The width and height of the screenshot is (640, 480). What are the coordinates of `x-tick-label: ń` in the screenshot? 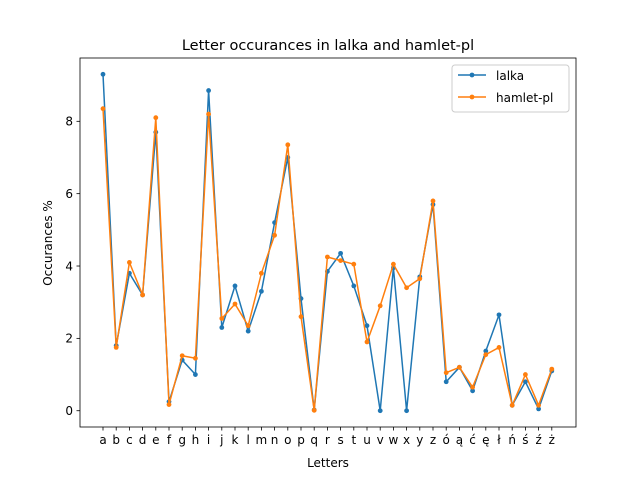 It's located at (512, 440).